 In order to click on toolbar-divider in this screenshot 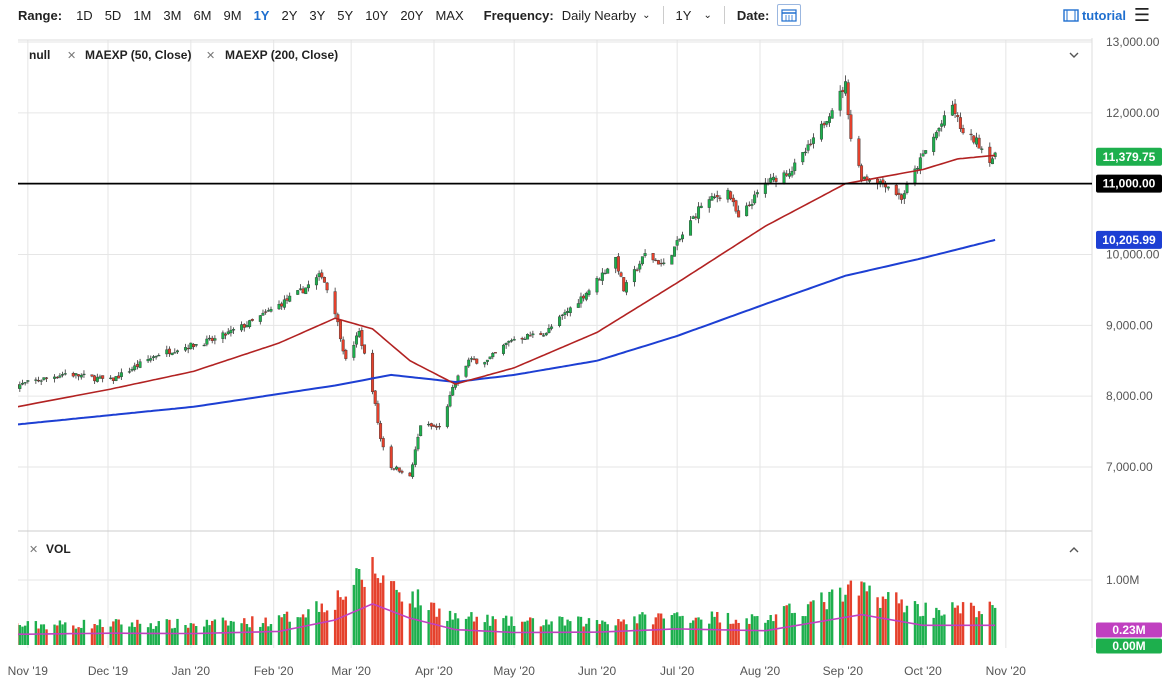, I will do `click(724, 15)`.